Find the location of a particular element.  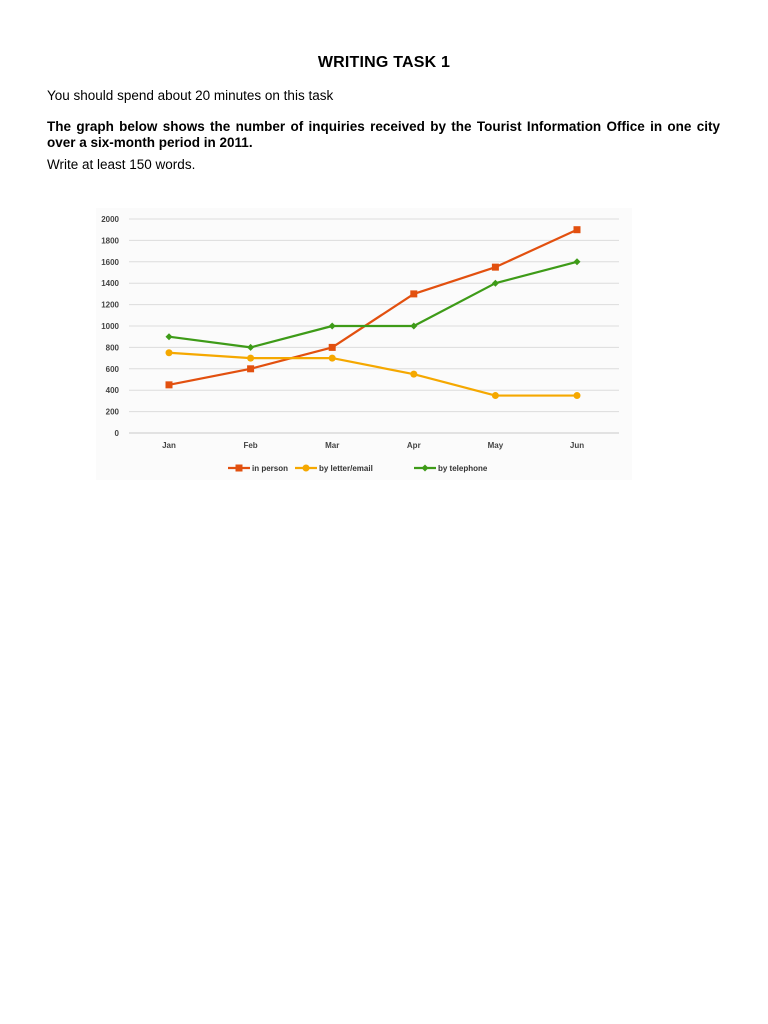

x-tick-label: May is located at coordinates (496, 445).